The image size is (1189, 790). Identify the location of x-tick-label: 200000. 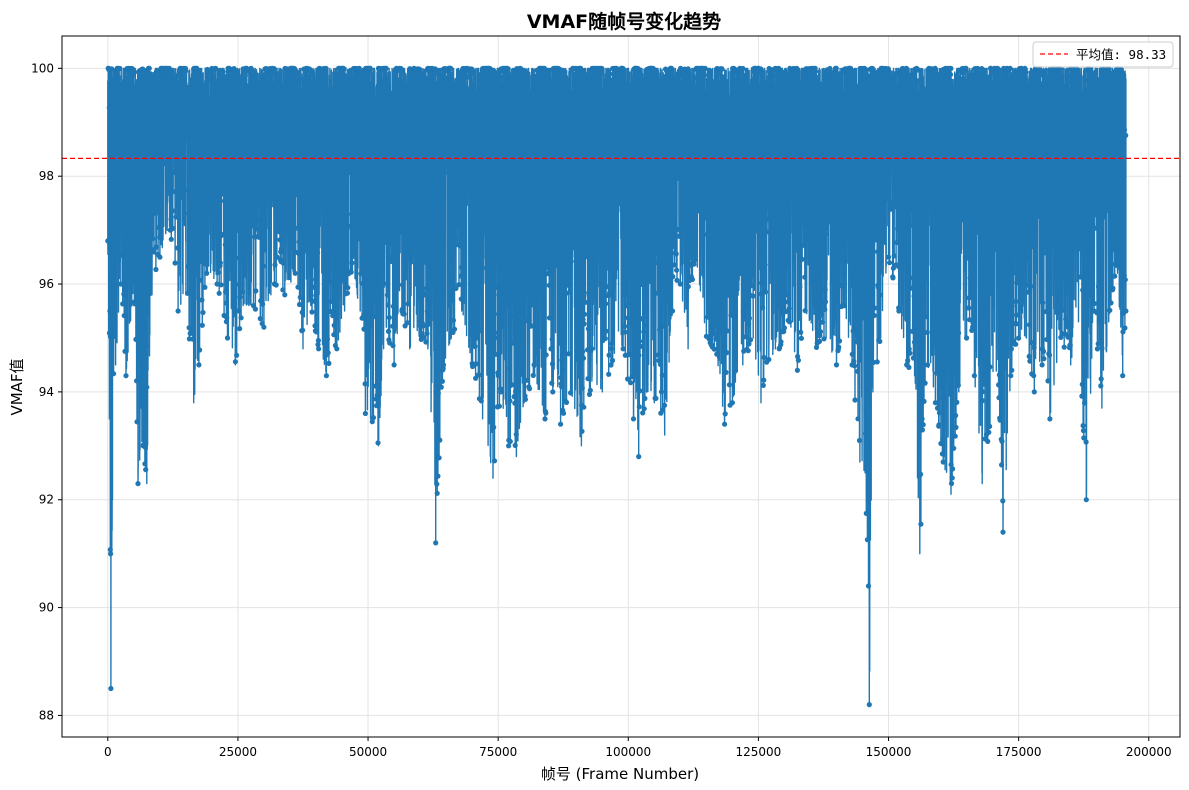
(1149, 752).